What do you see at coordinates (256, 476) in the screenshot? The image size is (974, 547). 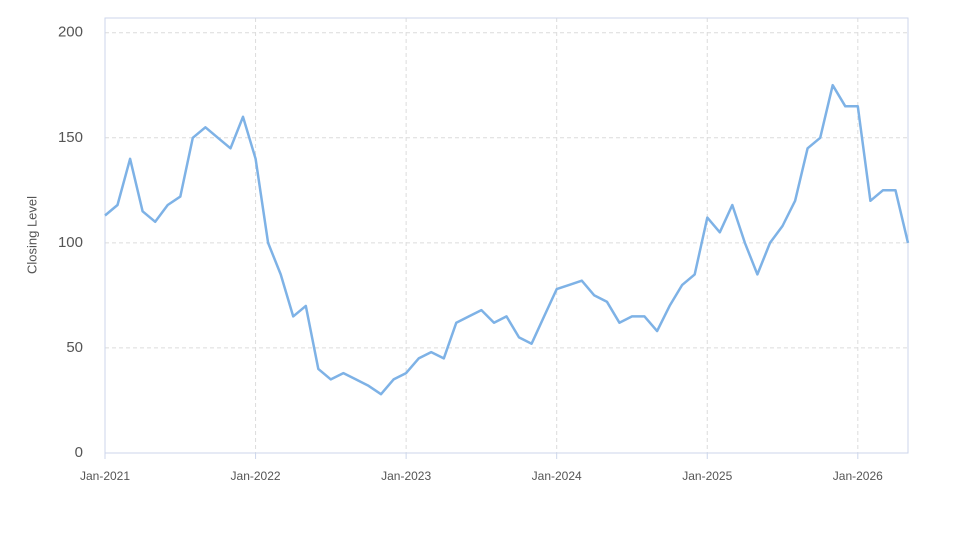 I see `x-tick-label: Jan-2022` at bounding box center [256, 476].